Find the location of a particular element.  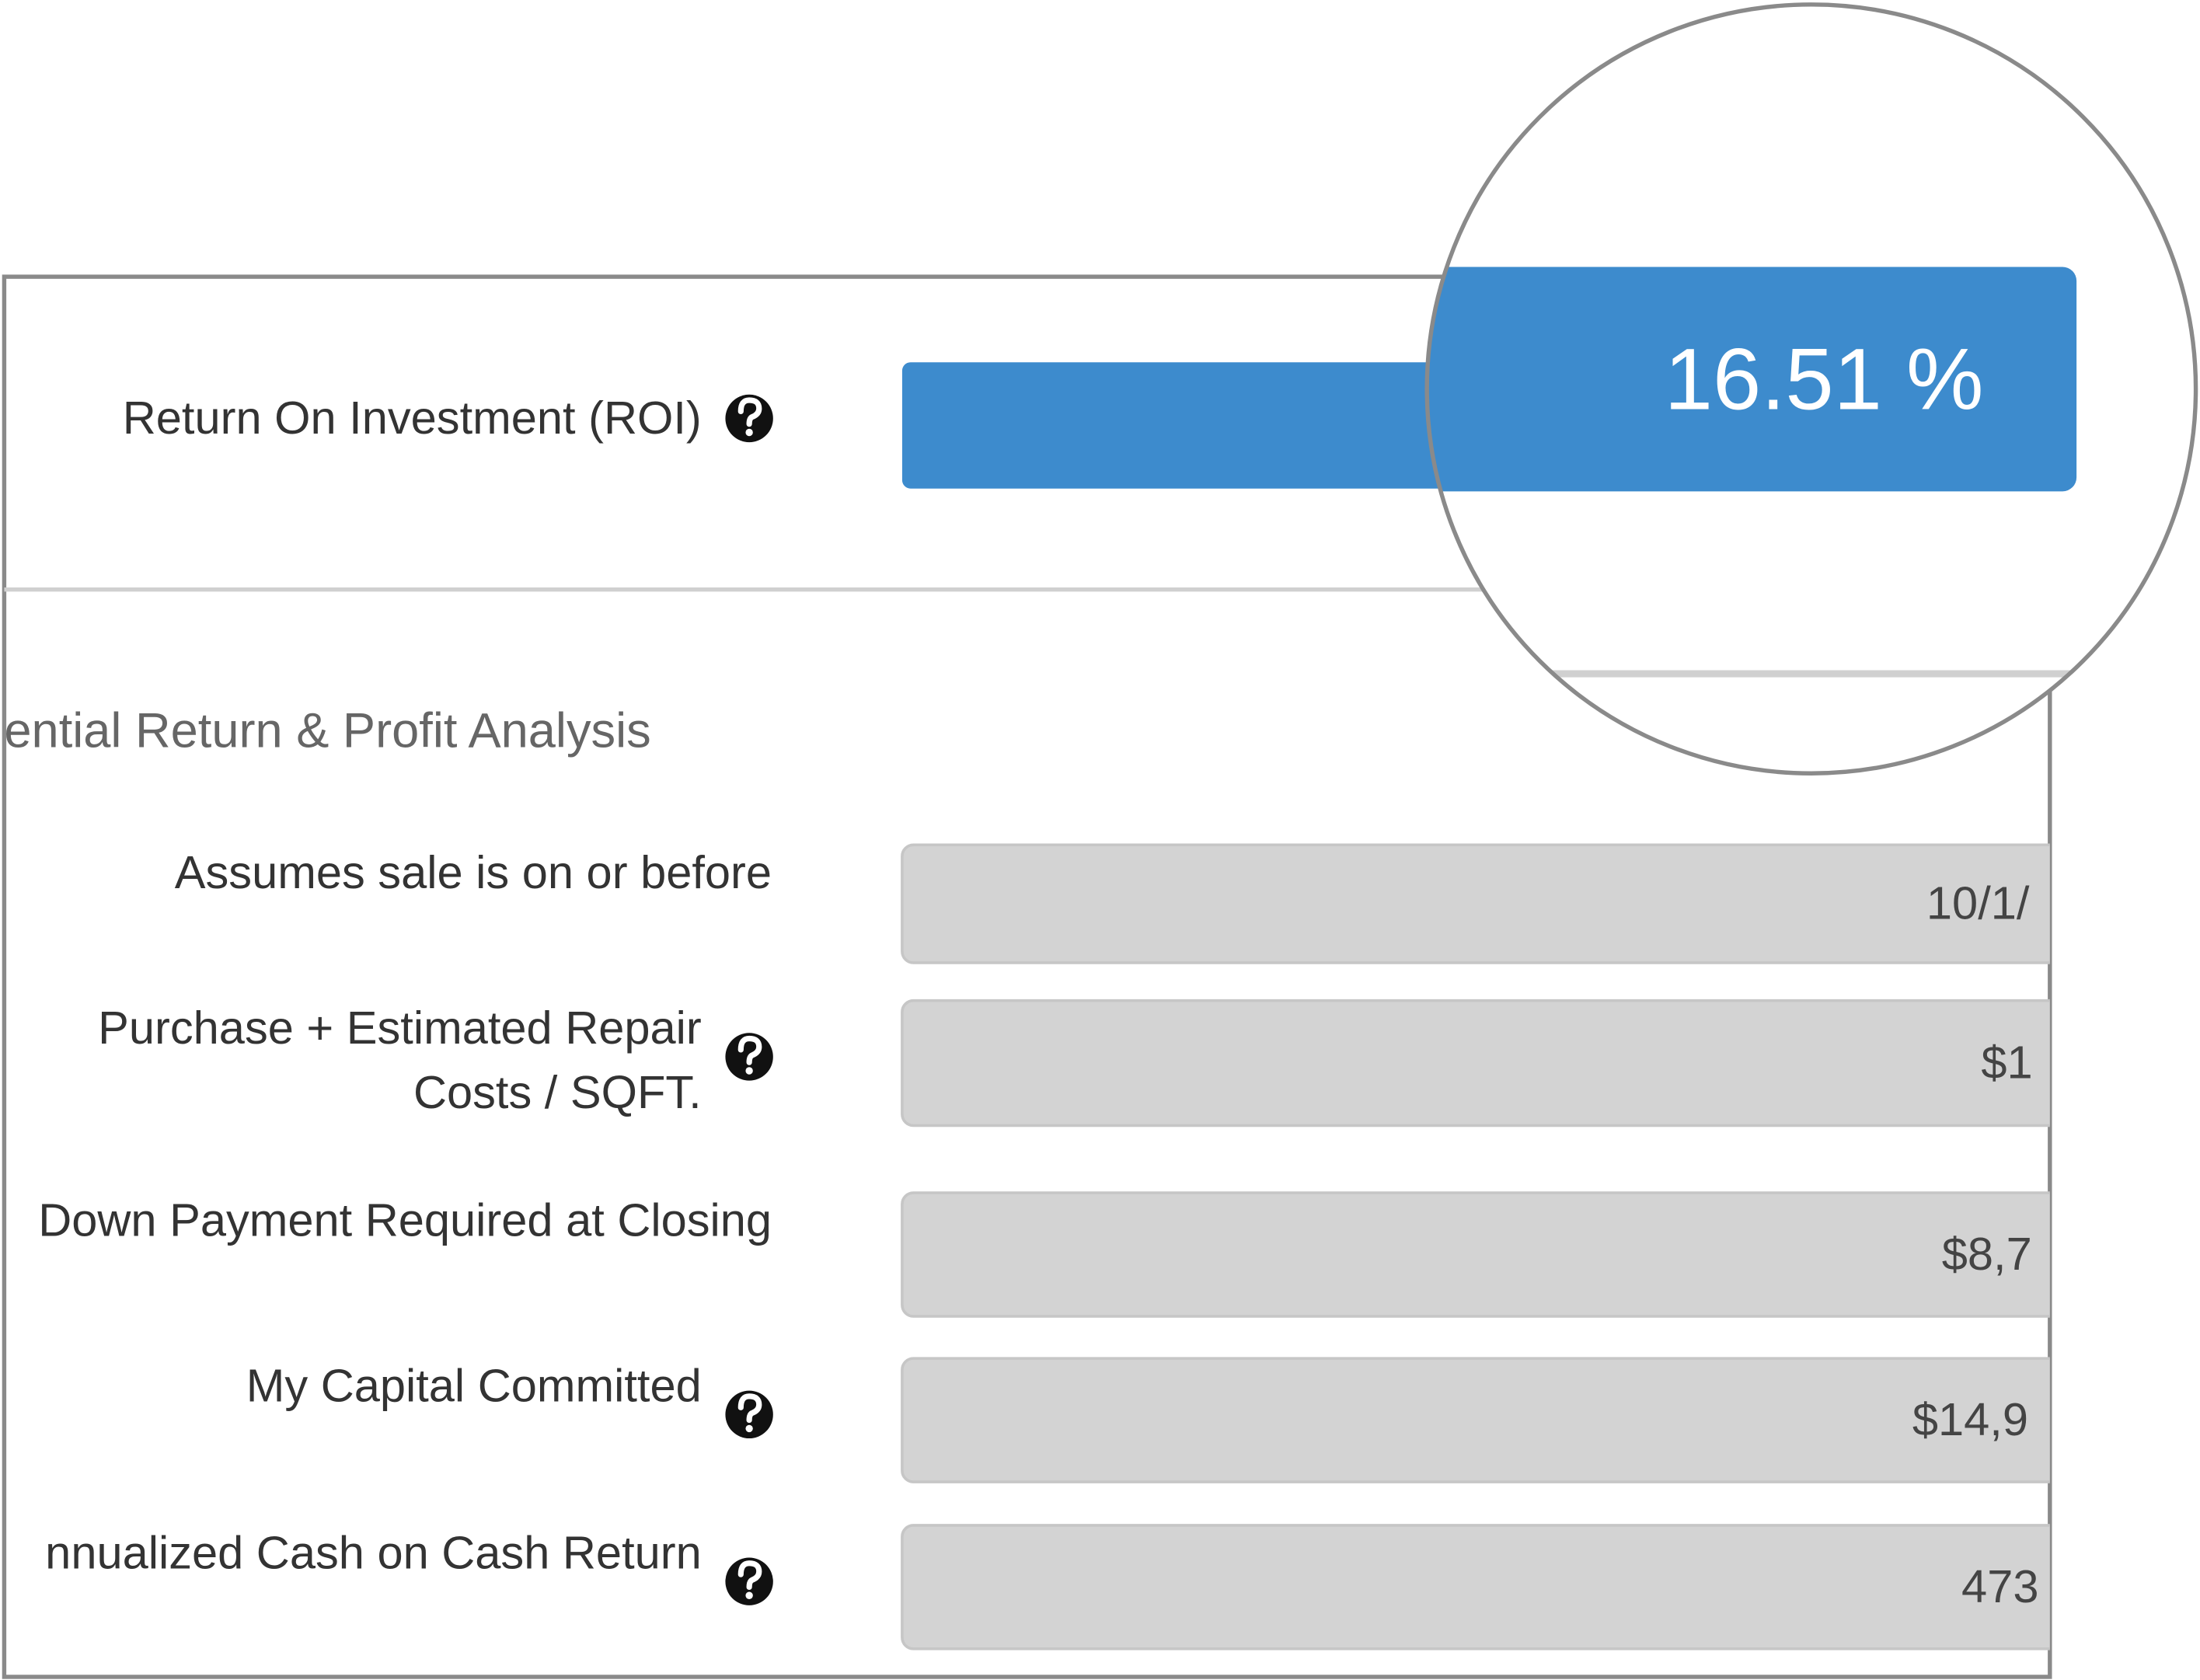

field-value: $1 is located at coordinates (2006, 1062).